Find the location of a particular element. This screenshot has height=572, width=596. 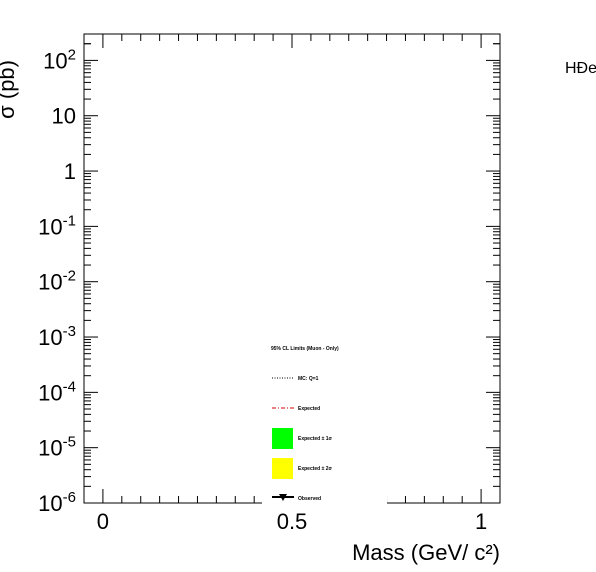

legend-2sigma-label: Expected ± 2σ is located at coordinates (315, 469).